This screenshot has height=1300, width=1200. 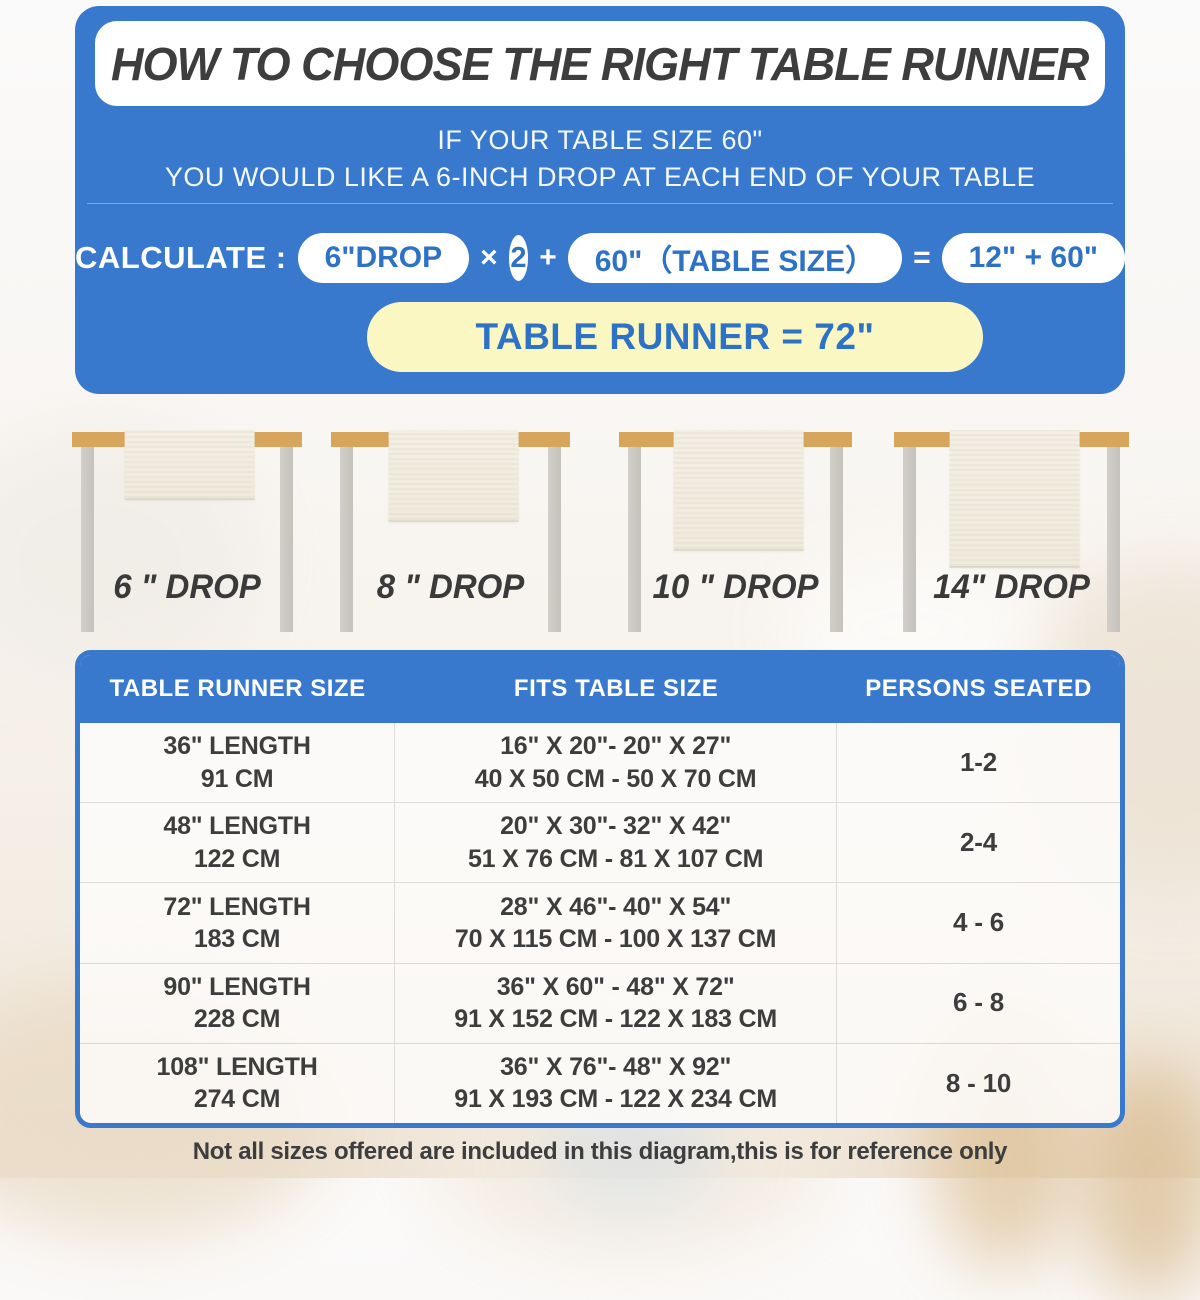 I want to click on calculate-label: CALCULATE :, so click(x=181, y=257).